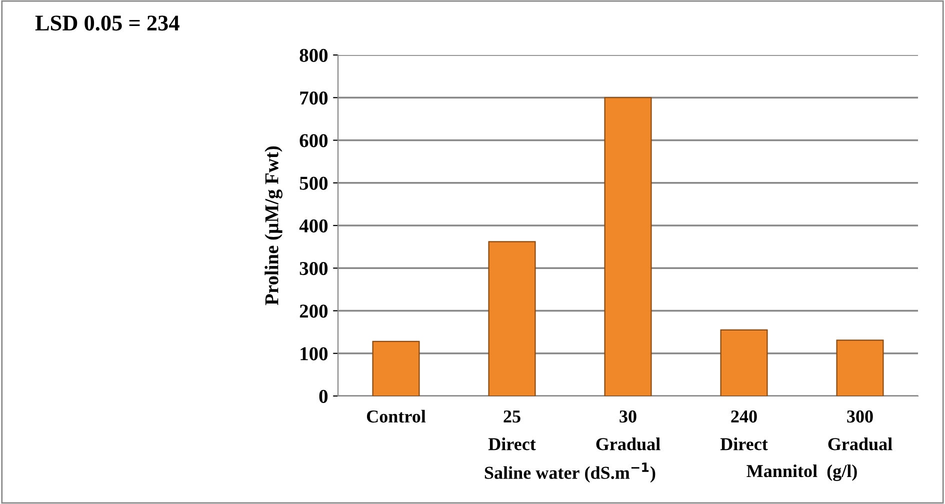 The image size is (945, 504). I want to click on y-tick-label: 500, so click(314, 183).